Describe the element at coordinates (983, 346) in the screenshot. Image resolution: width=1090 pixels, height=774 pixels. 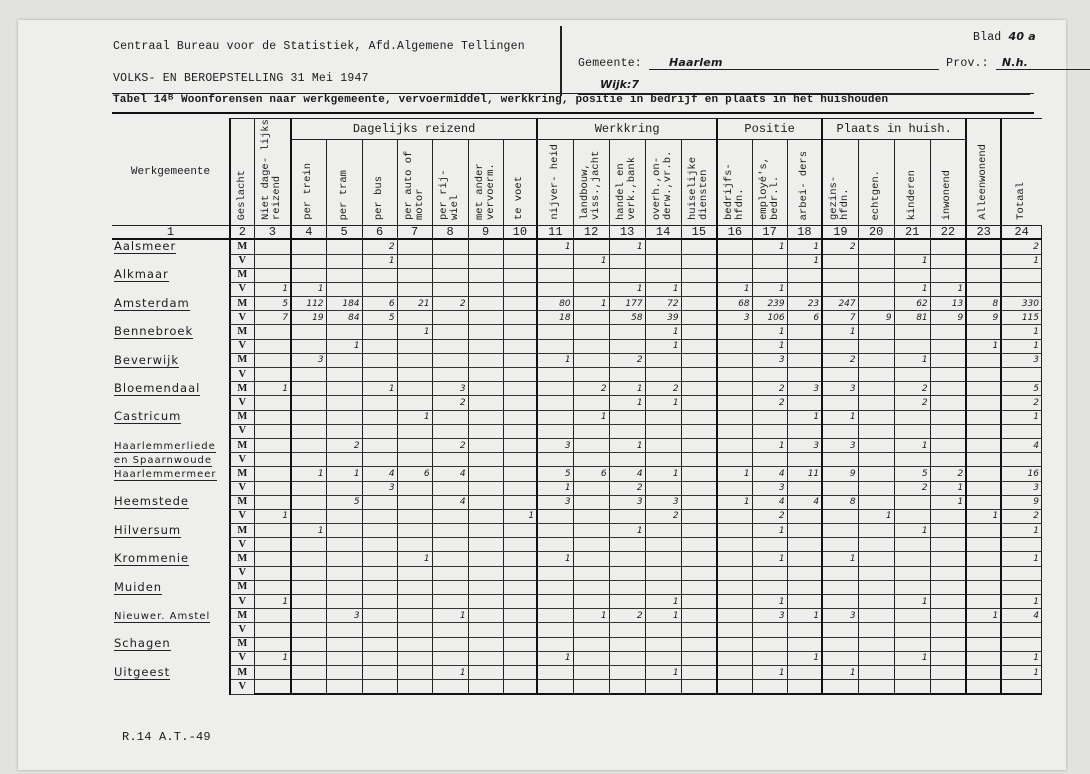
I see `cell-col-23: 1` at that location.